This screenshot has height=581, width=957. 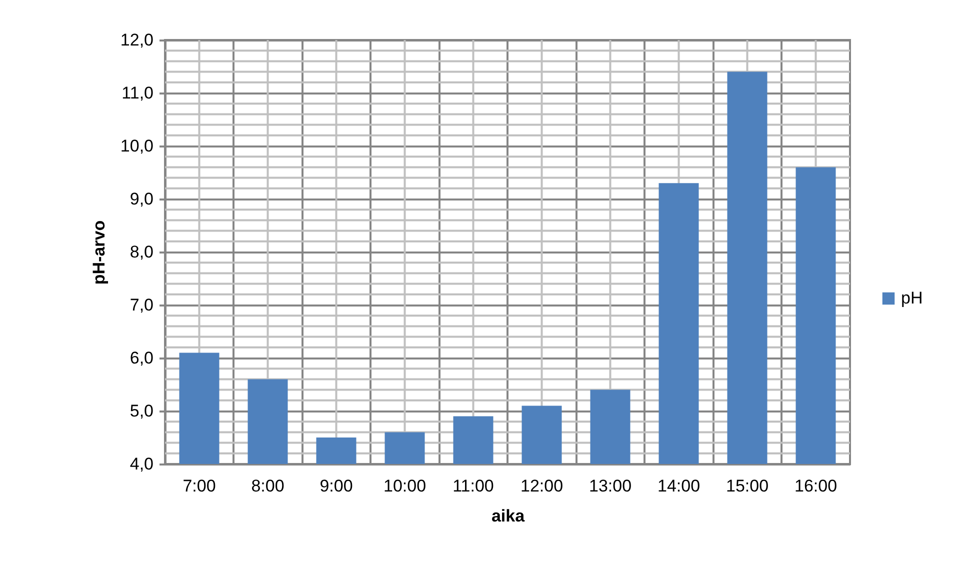 I want to click on legend-label: pH, so click(x=912, y=298).